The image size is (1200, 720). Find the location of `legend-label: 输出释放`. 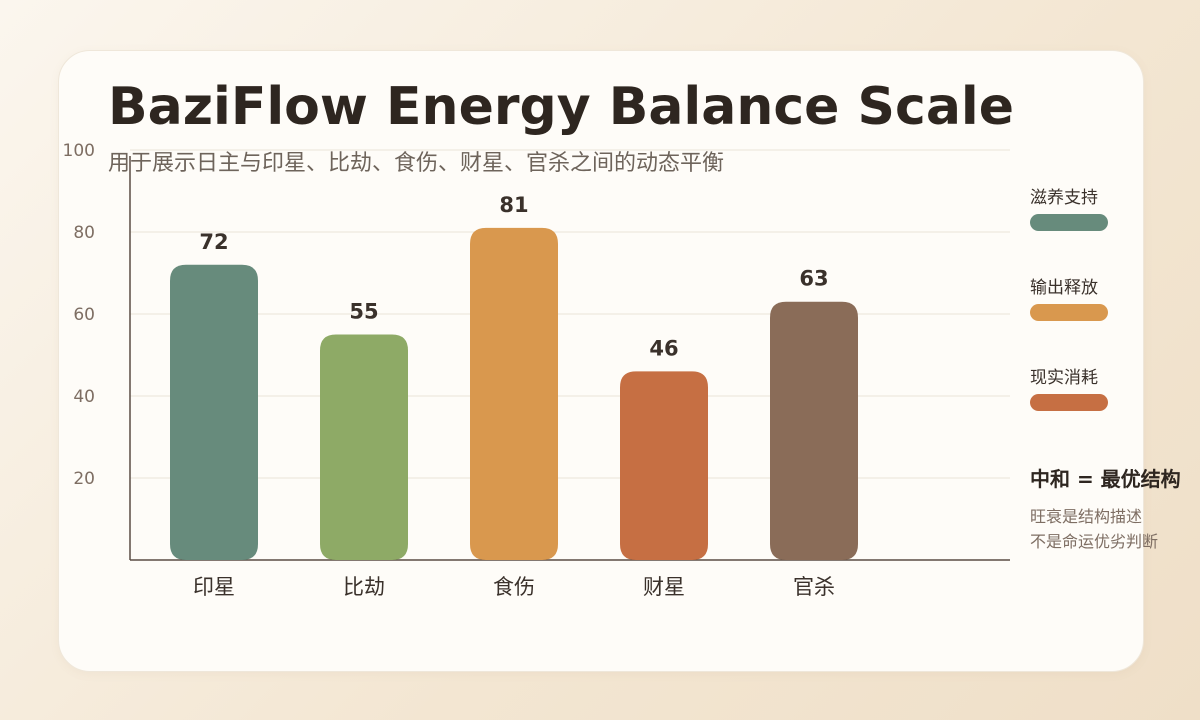

legend-label: 输出释放 is located at coordinates (1064, 288).